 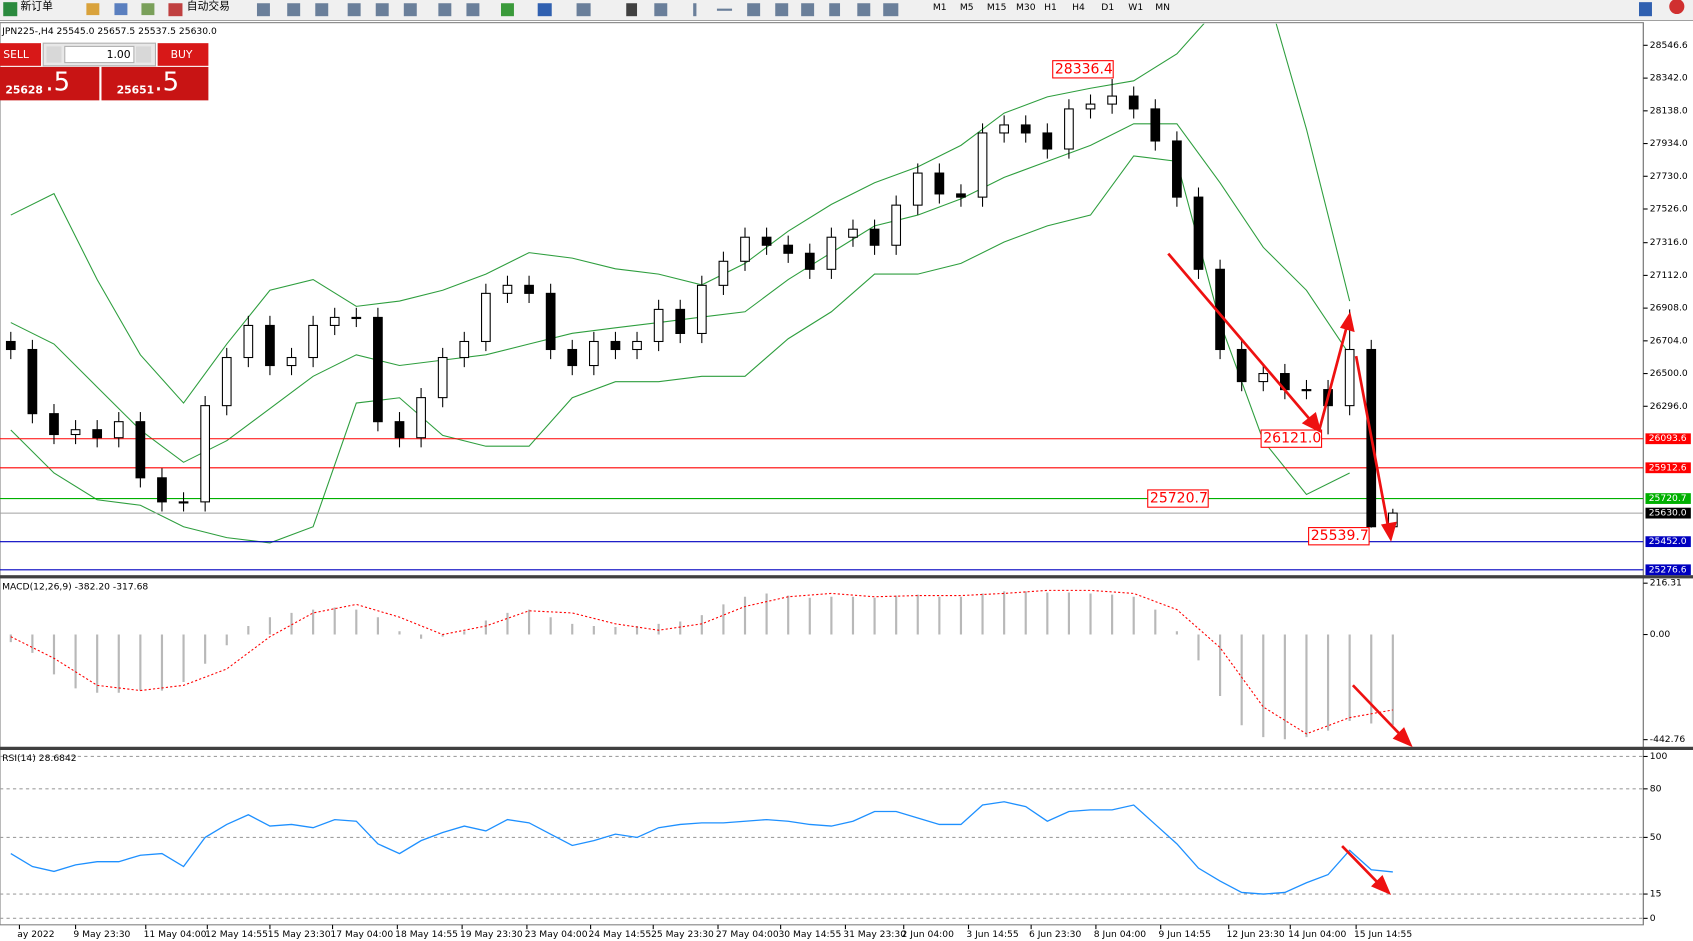 What do you see at coordinates (1135, 7) in the screenshot?
I see `timeframe-button: W1` at bounding box center [1135, 7].